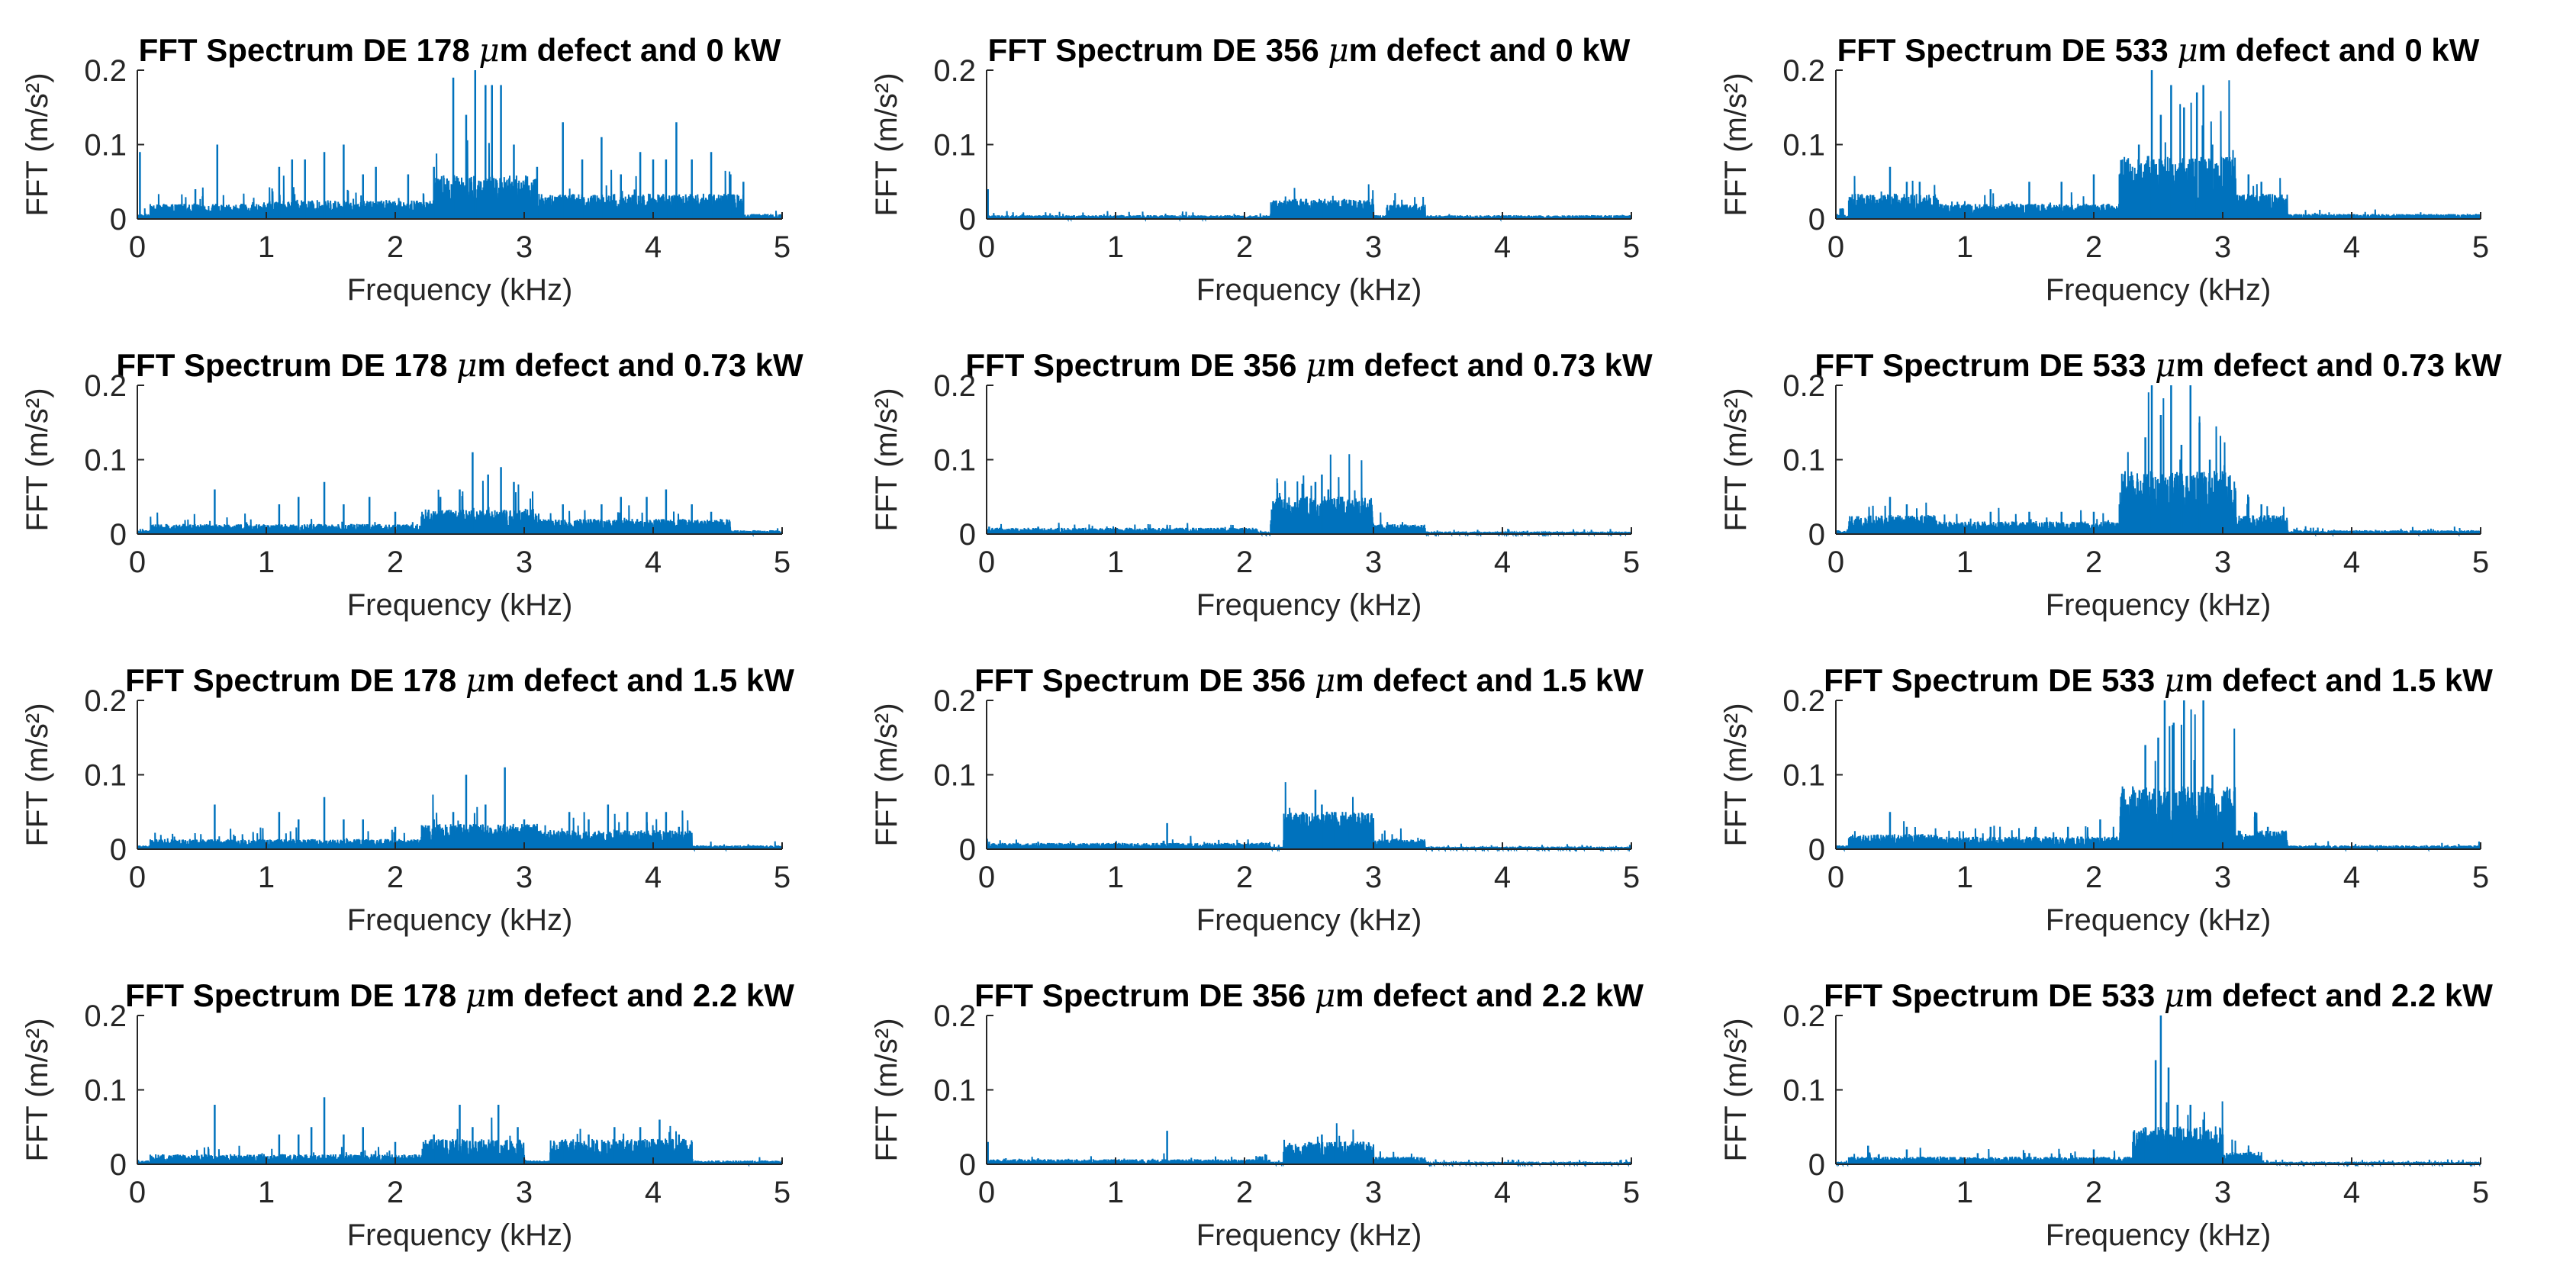 The height and width of the screenshot is (1281, 2576). What do you see at coordinates (1135, 365) in the screenshot?
I see `chart-4-title-text: FFT Spectrum DE 356` at bounding box center [1135, 365].